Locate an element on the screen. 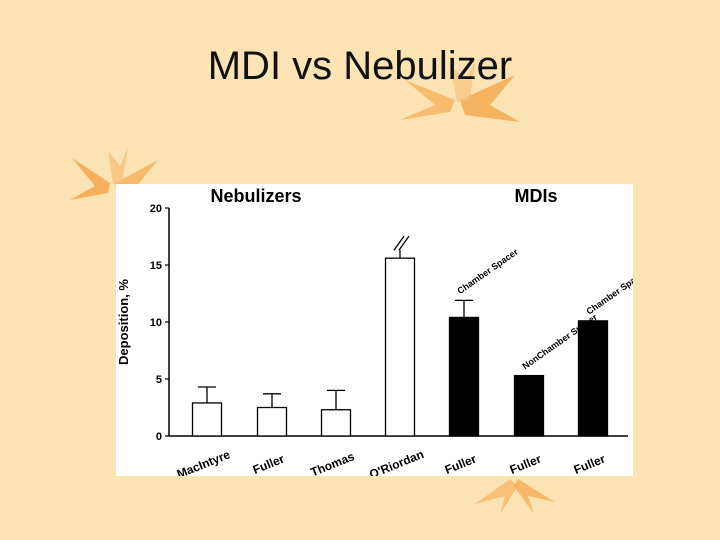 Image resolution: width=720 pixels, height=540 pixels. y-tick-label: 10 is located at coordinates (156, 323).